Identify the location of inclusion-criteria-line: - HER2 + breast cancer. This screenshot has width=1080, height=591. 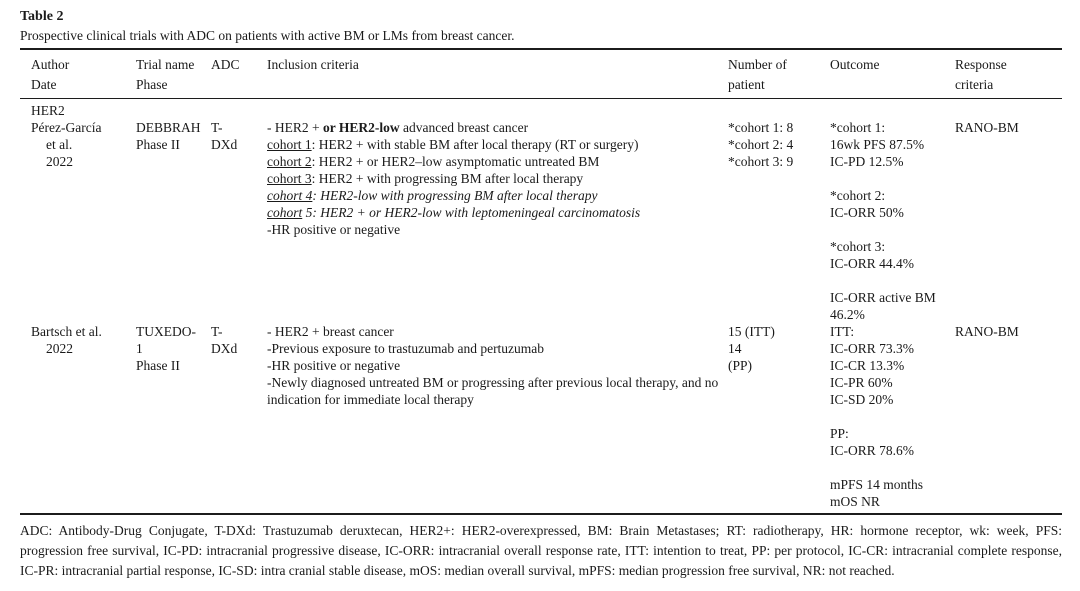
(330, 331).